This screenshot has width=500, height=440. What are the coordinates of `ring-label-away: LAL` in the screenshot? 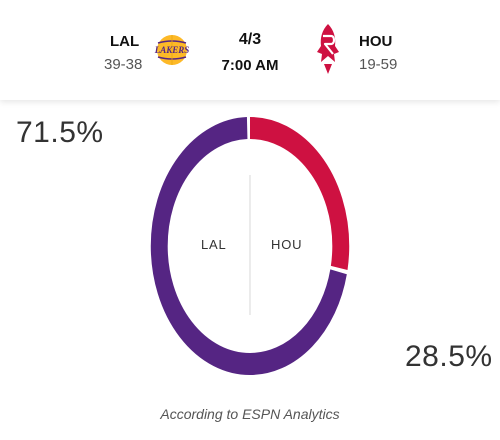 It's located at (214, 244).